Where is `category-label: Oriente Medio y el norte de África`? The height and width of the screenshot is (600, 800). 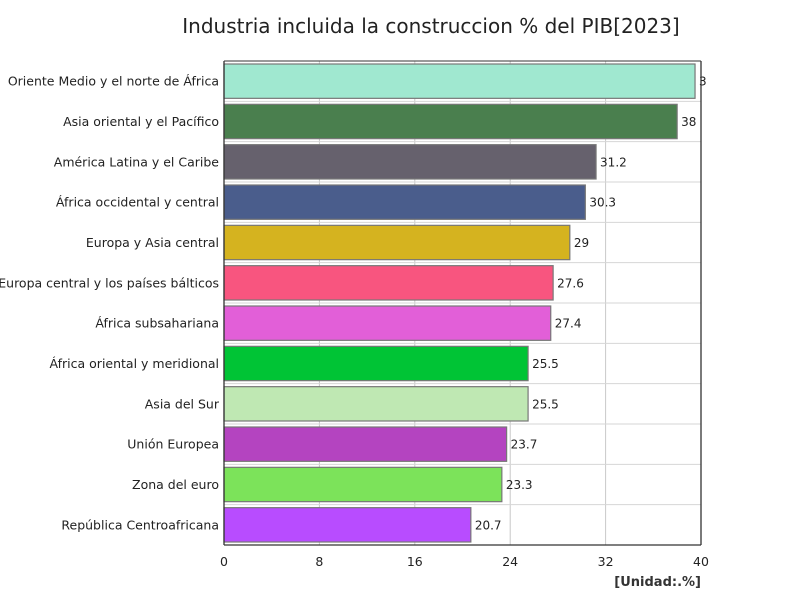
category-label: Oriente Medio y el norte de África is located at coordinates (113, 81).